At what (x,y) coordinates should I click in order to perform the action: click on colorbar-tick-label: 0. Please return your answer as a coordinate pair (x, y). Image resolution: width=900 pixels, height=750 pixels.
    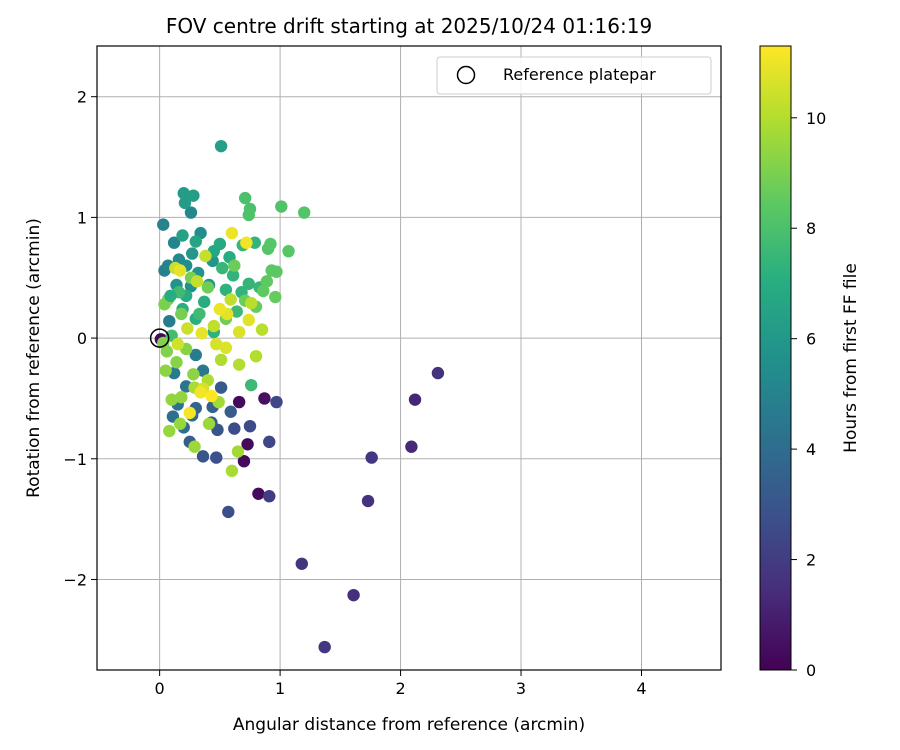
    Looking at the image, I should click on (811, 670).